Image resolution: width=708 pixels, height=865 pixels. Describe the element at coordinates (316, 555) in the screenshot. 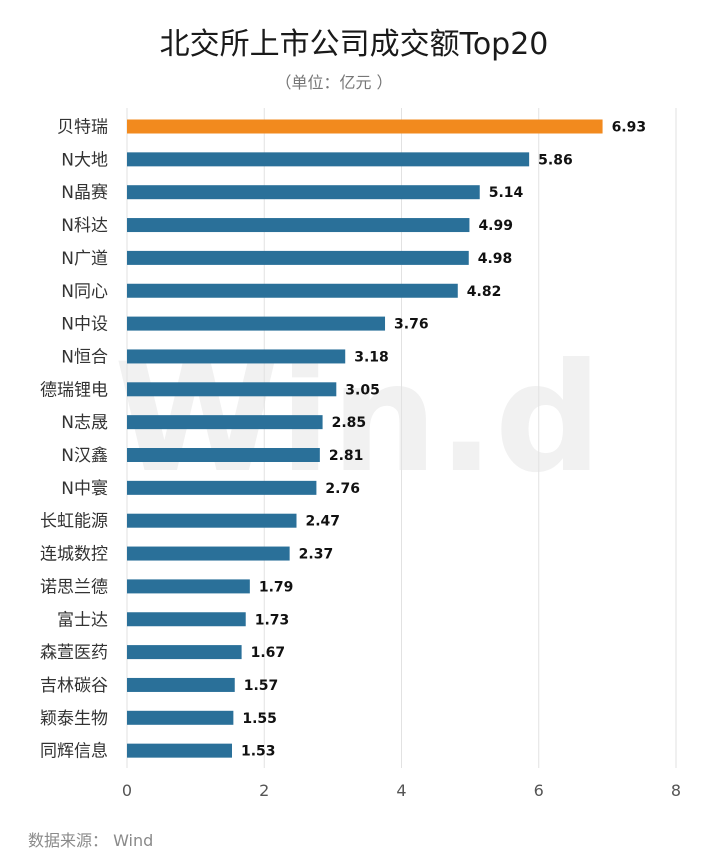

I see `value-label: 2.37` at that location.